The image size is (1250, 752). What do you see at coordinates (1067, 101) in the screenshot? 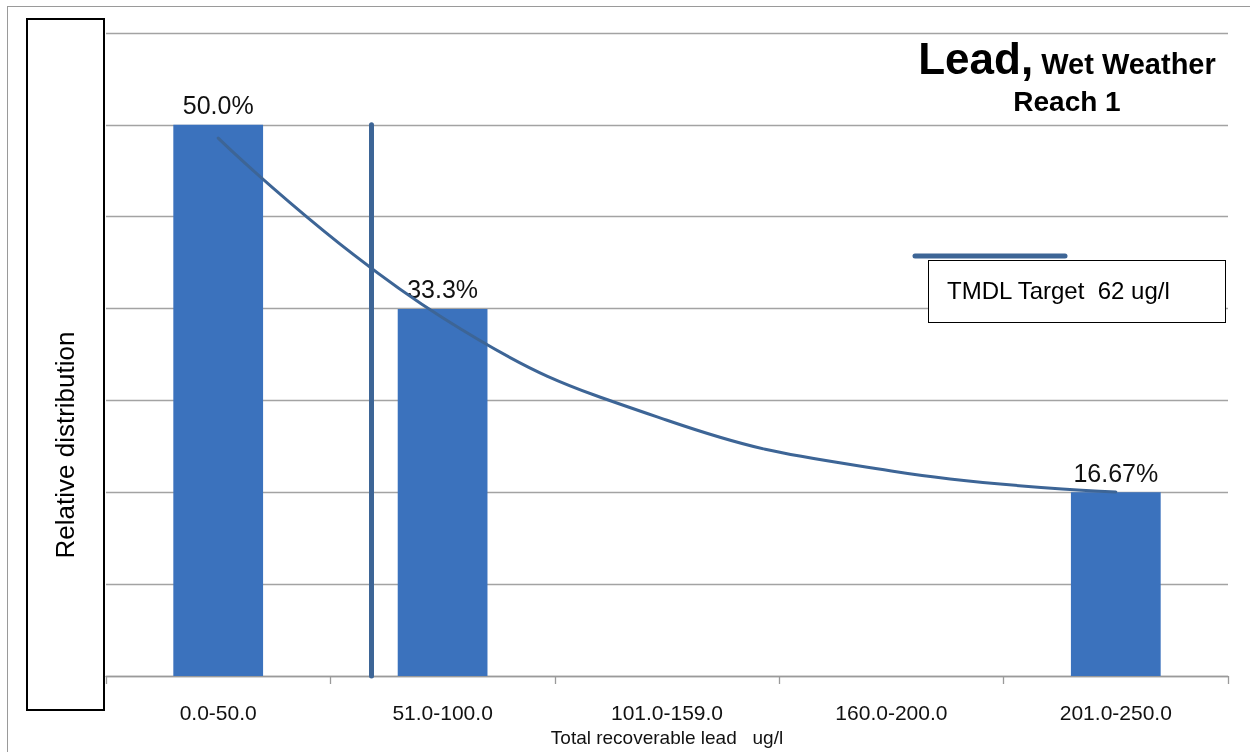
I see `text: Reach 1` at bounding box center [1067, 101].